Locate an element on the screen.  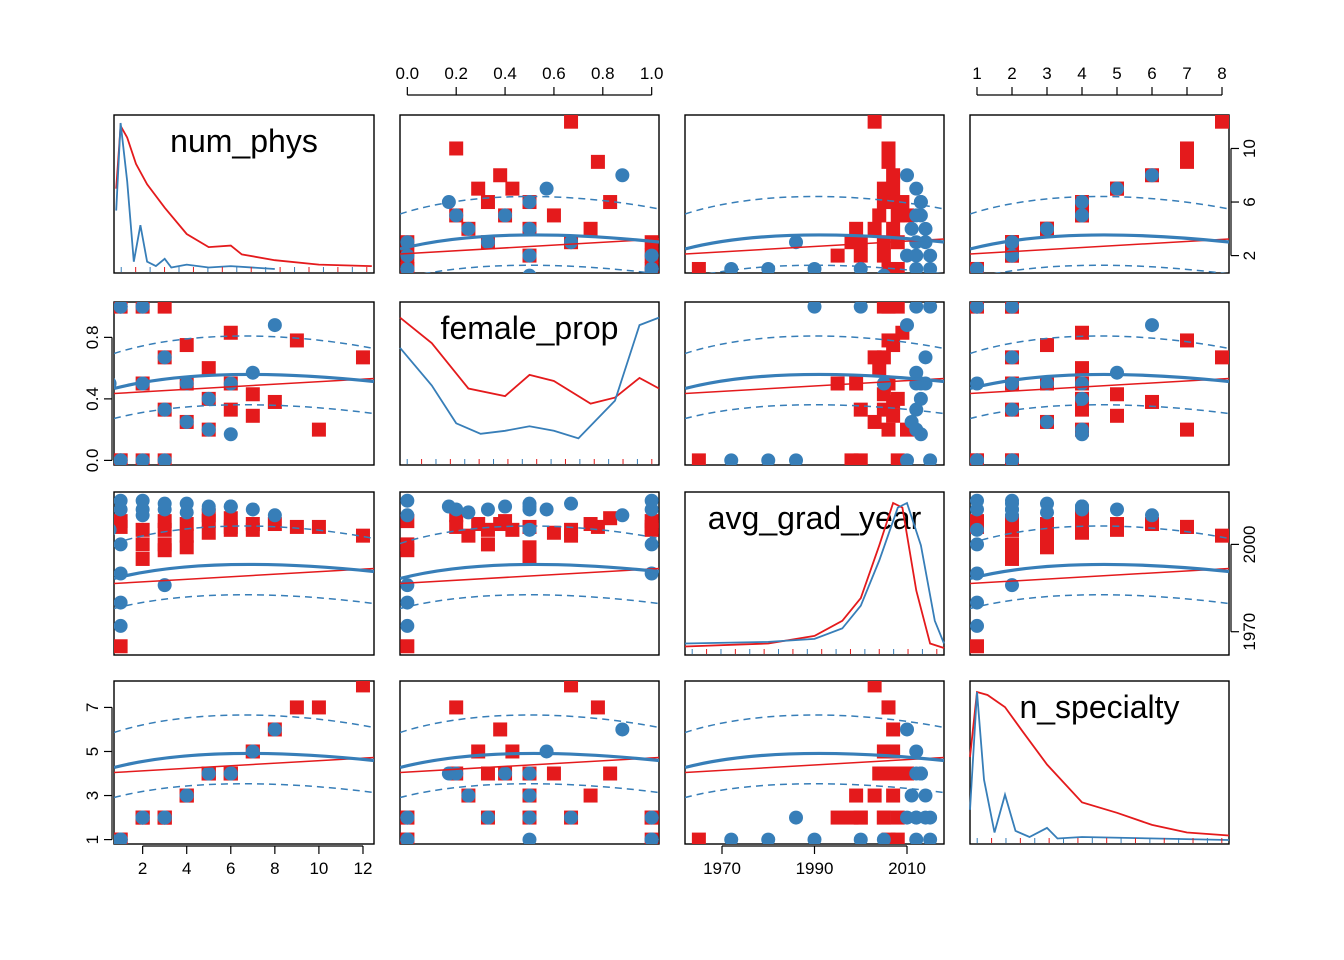
top-axis-n_specialty is located at coordinates (1099, 91).